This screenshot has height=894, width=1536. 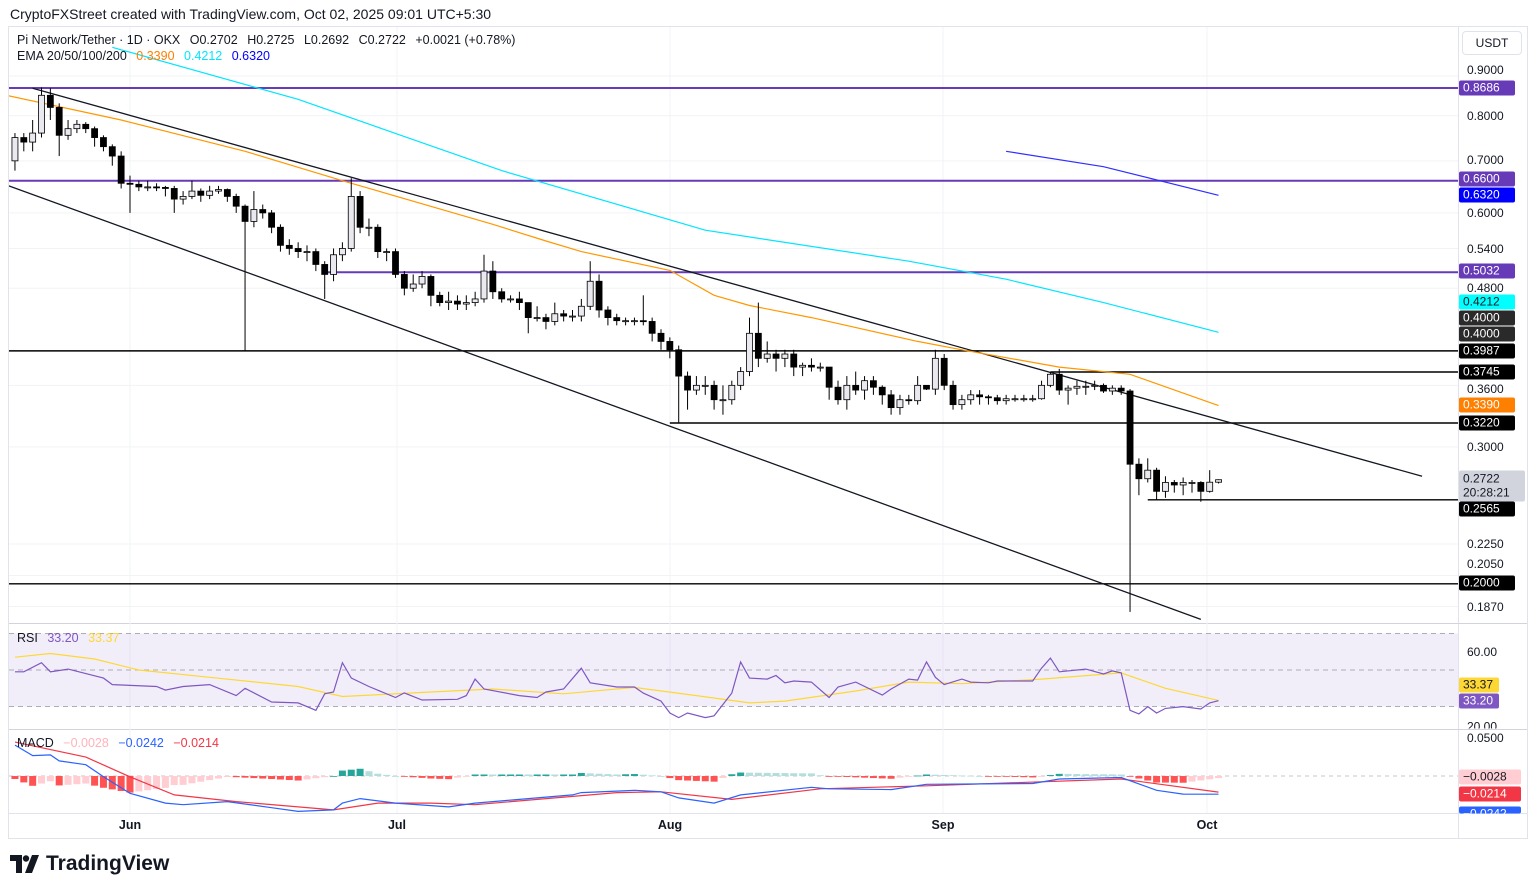 I want to click on macd-pane, so click(x=733, y=777).